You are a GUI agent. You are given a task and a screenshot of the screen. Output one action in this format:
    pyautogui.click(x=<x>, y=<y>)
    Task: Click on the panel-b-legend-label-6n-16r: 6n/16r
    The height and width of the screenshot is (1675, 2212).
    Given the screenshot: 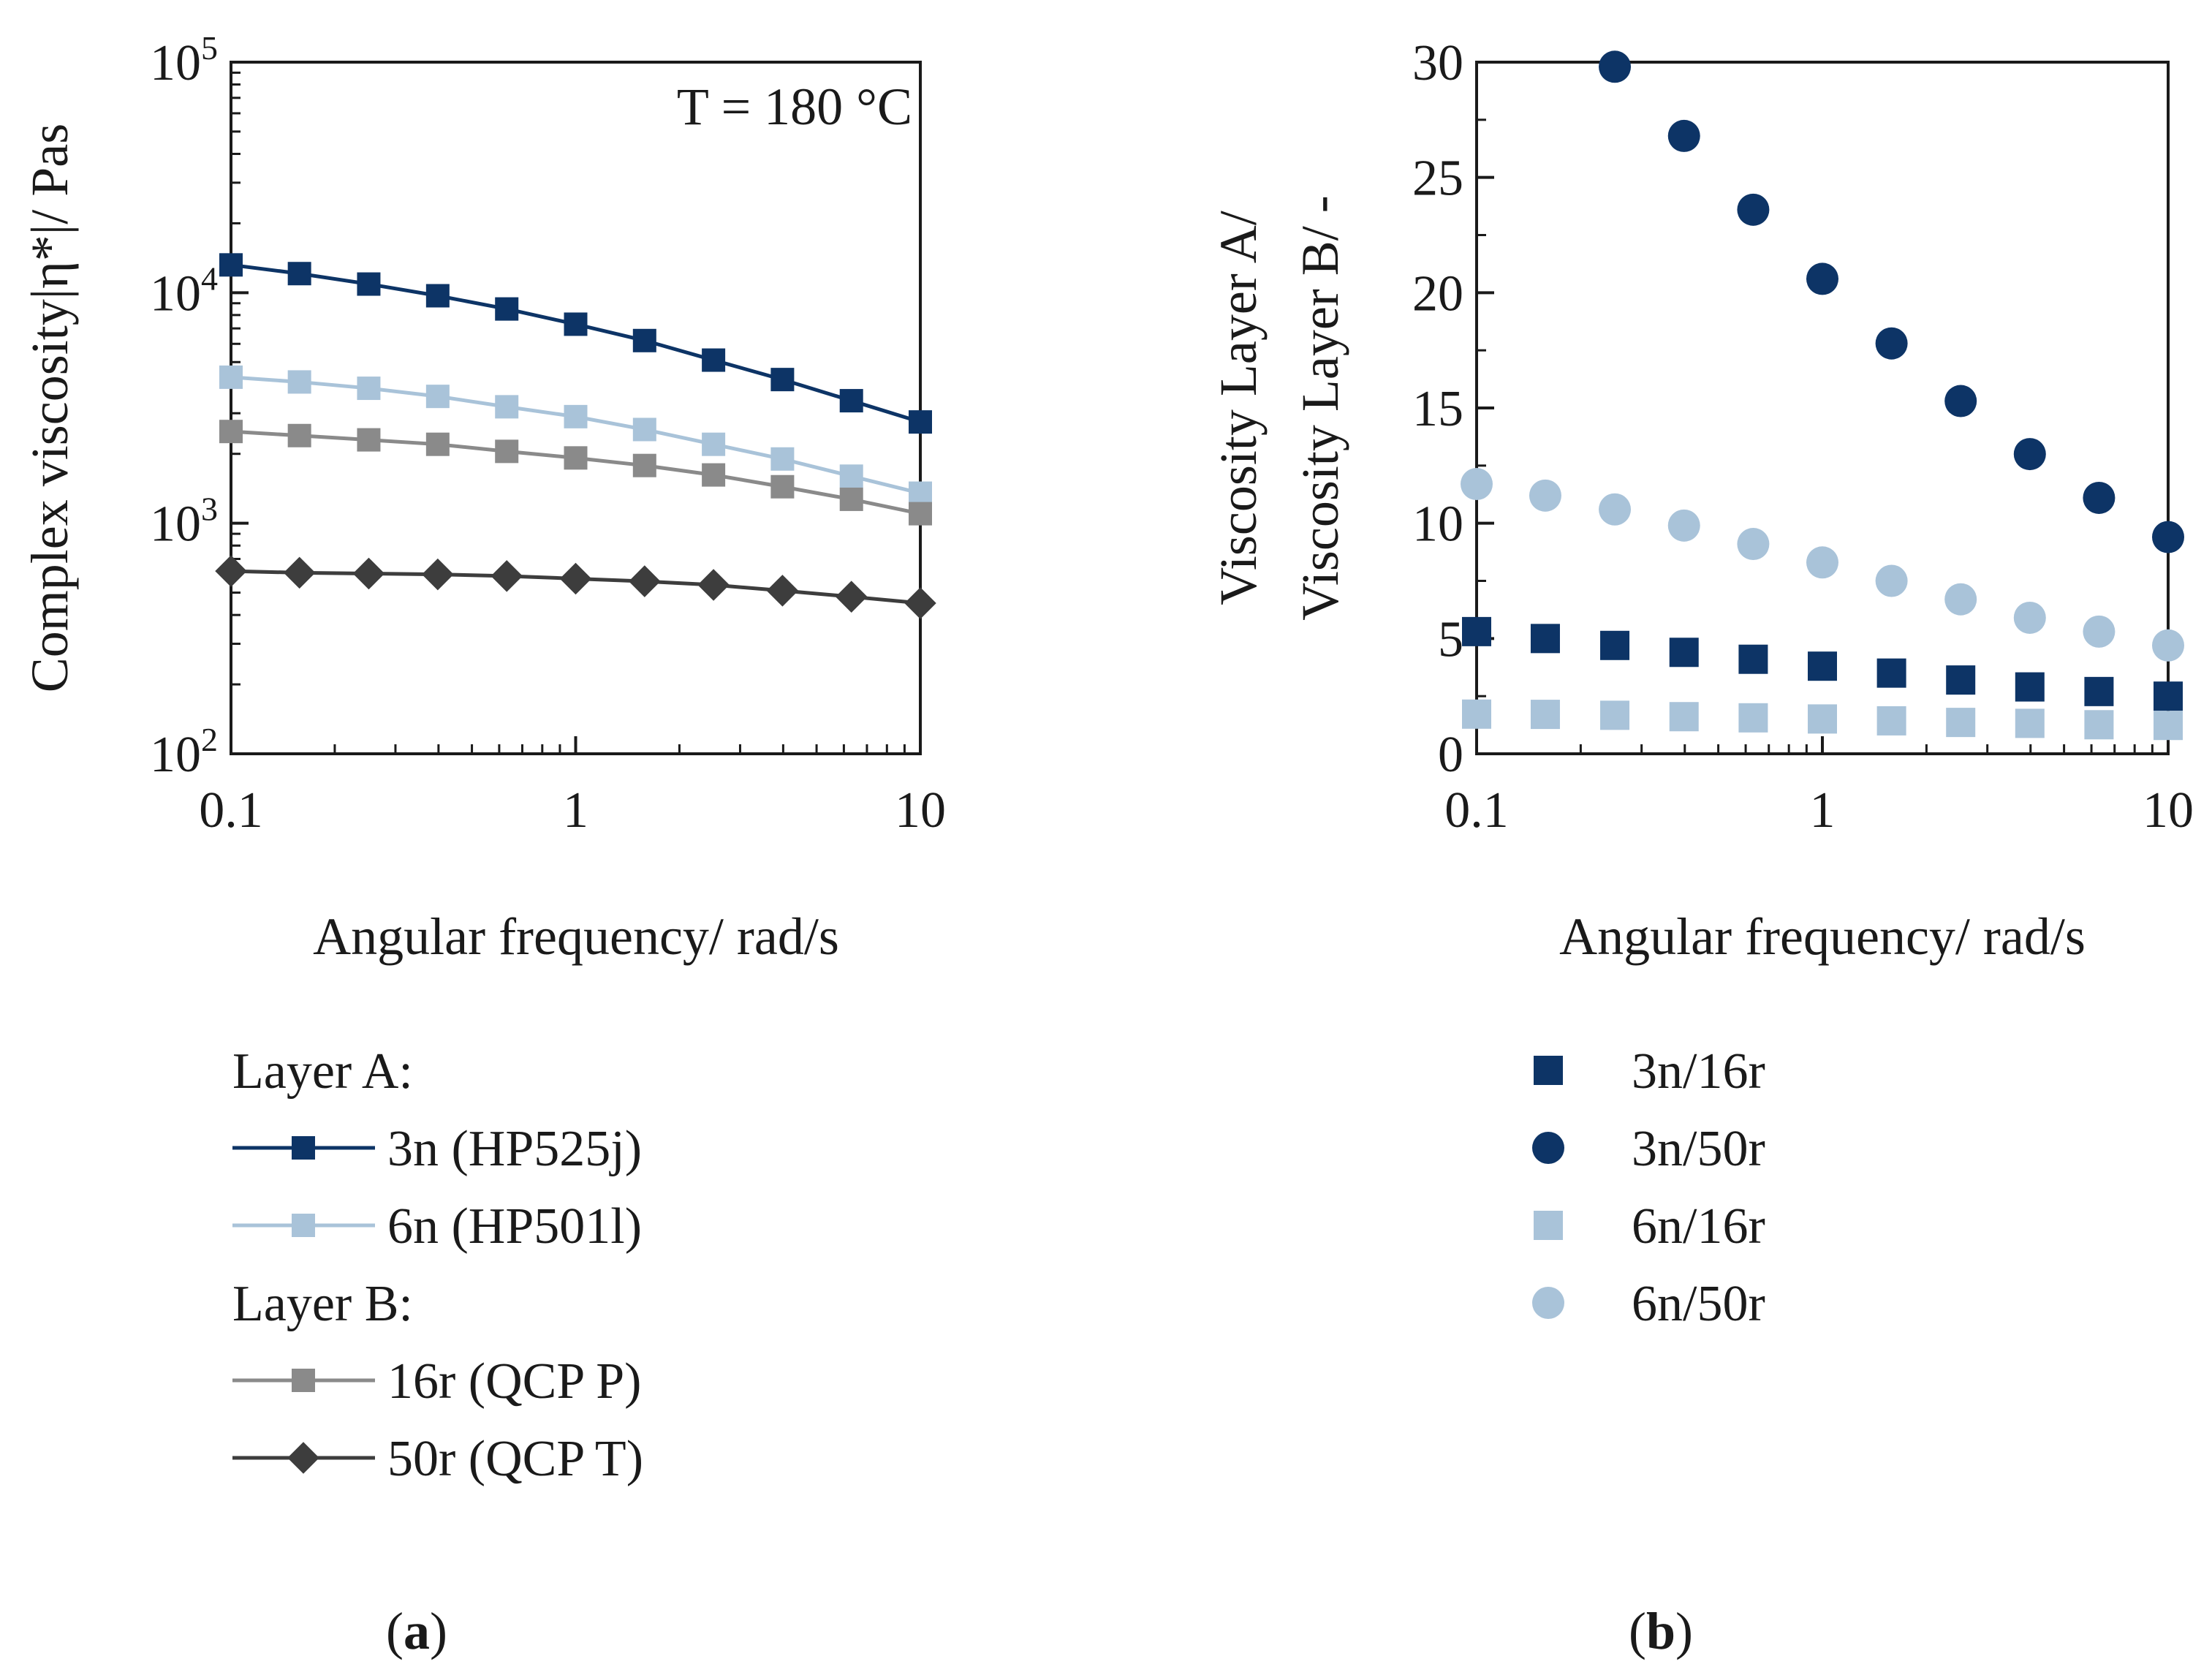 What is the action you would take?
    pyautogui.click(x=1698, y=1226)
    